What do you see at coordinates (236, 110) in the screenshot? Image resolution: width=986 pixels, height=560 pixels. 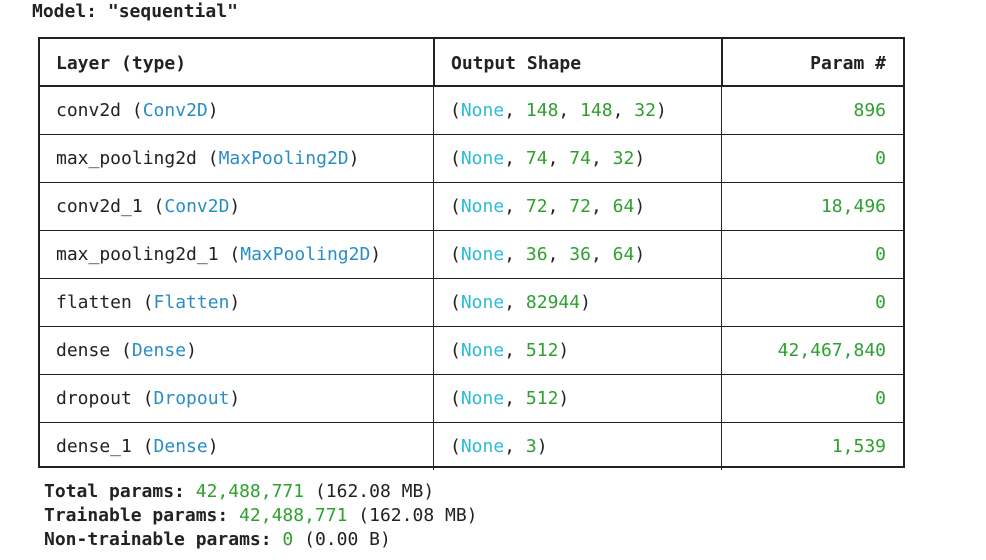 I see `layer-cell: conv2d (Conv2D)` at bounding box center [236, 110].